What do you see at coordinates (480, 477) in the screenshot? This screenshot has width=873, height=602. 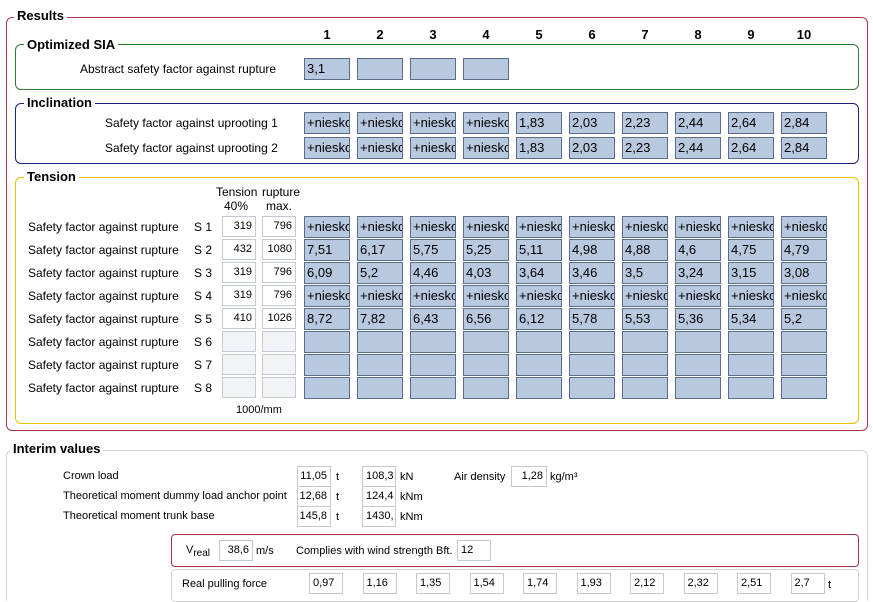 I see `air-density-label: Air density` at bounding box center [480, 477].